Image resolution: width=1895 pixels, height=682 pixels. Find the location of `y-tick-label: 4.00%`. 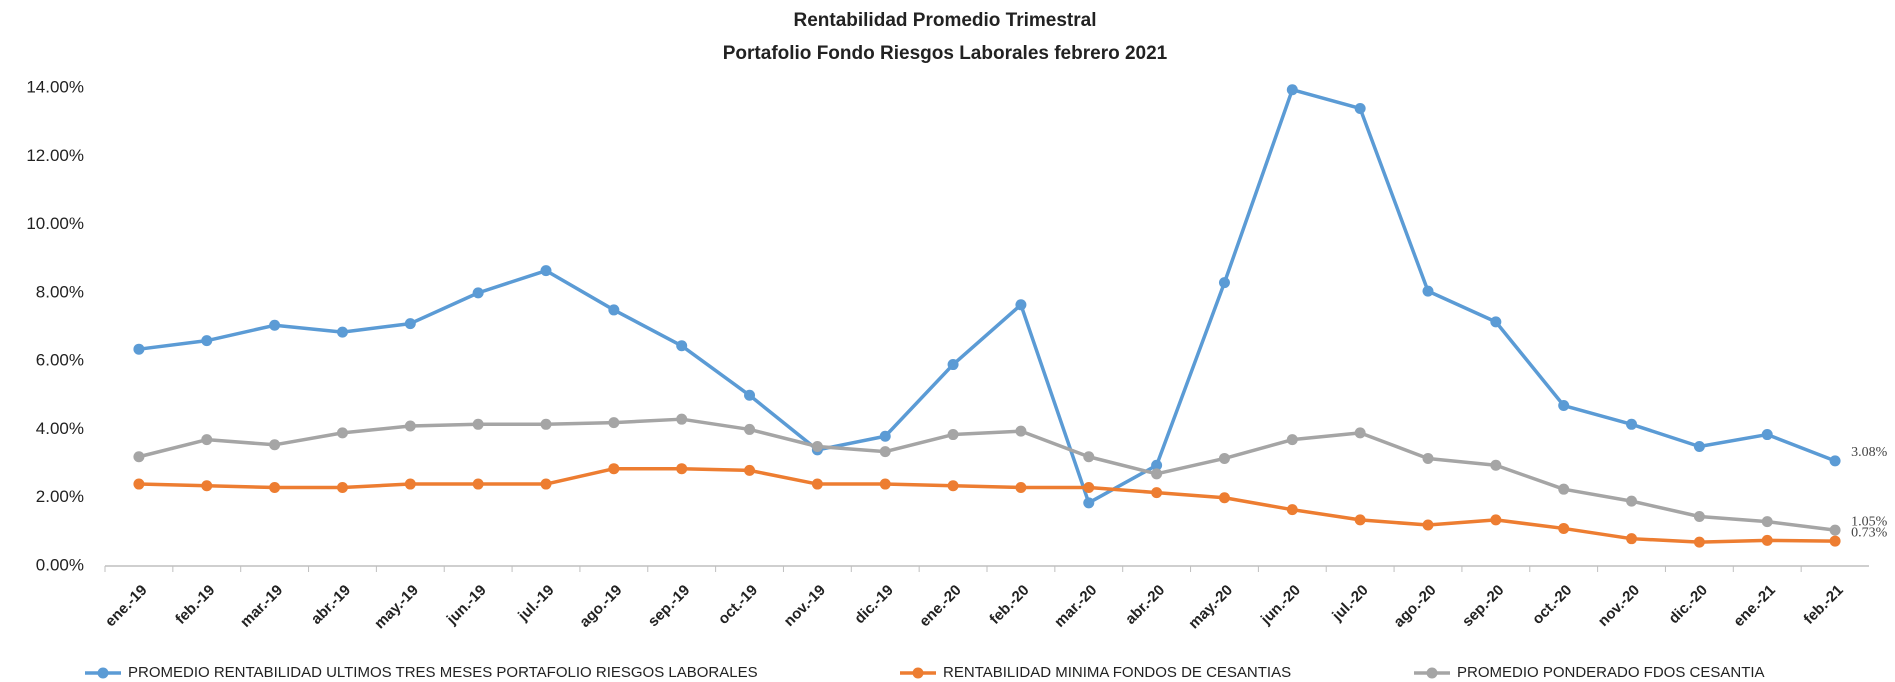

y-tick-label: 4.00% is located at coordinates (60, 428).